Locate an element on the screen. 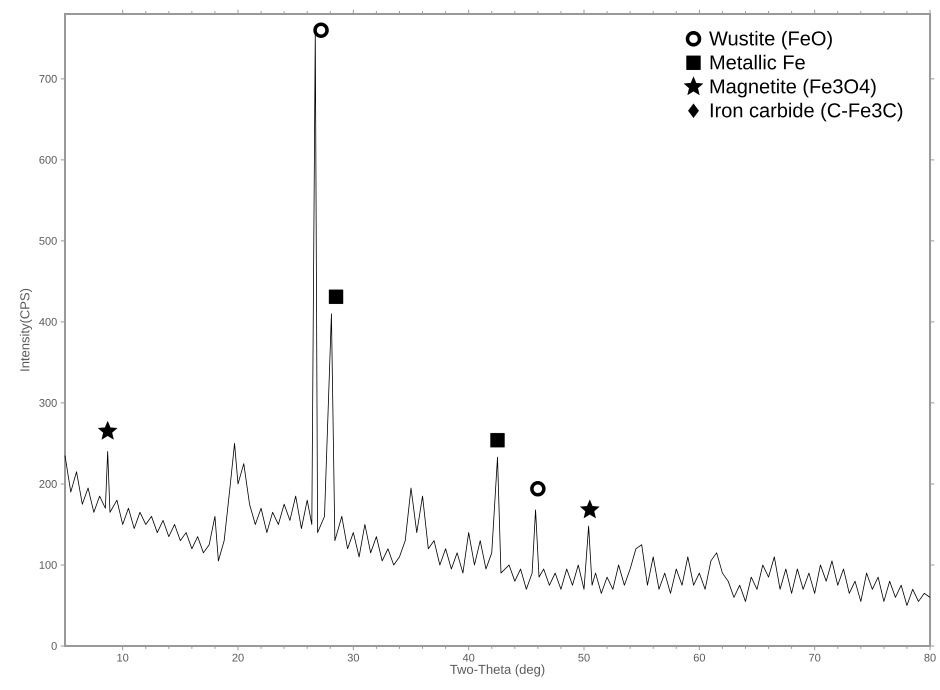 The height and width of the screenshot is (690, 940). y-tick-label: 300 is located at coordinates (48, 403).